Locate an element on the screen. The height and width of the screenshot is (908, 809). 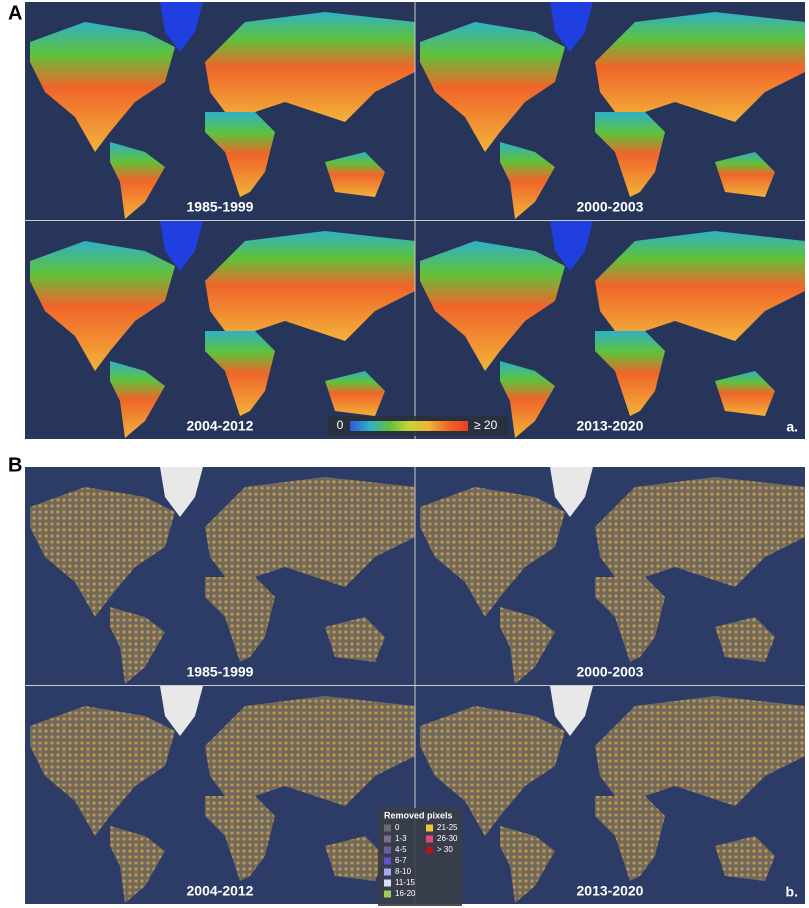
legend-title: Removed pixels is located at coordinates (418, 815).